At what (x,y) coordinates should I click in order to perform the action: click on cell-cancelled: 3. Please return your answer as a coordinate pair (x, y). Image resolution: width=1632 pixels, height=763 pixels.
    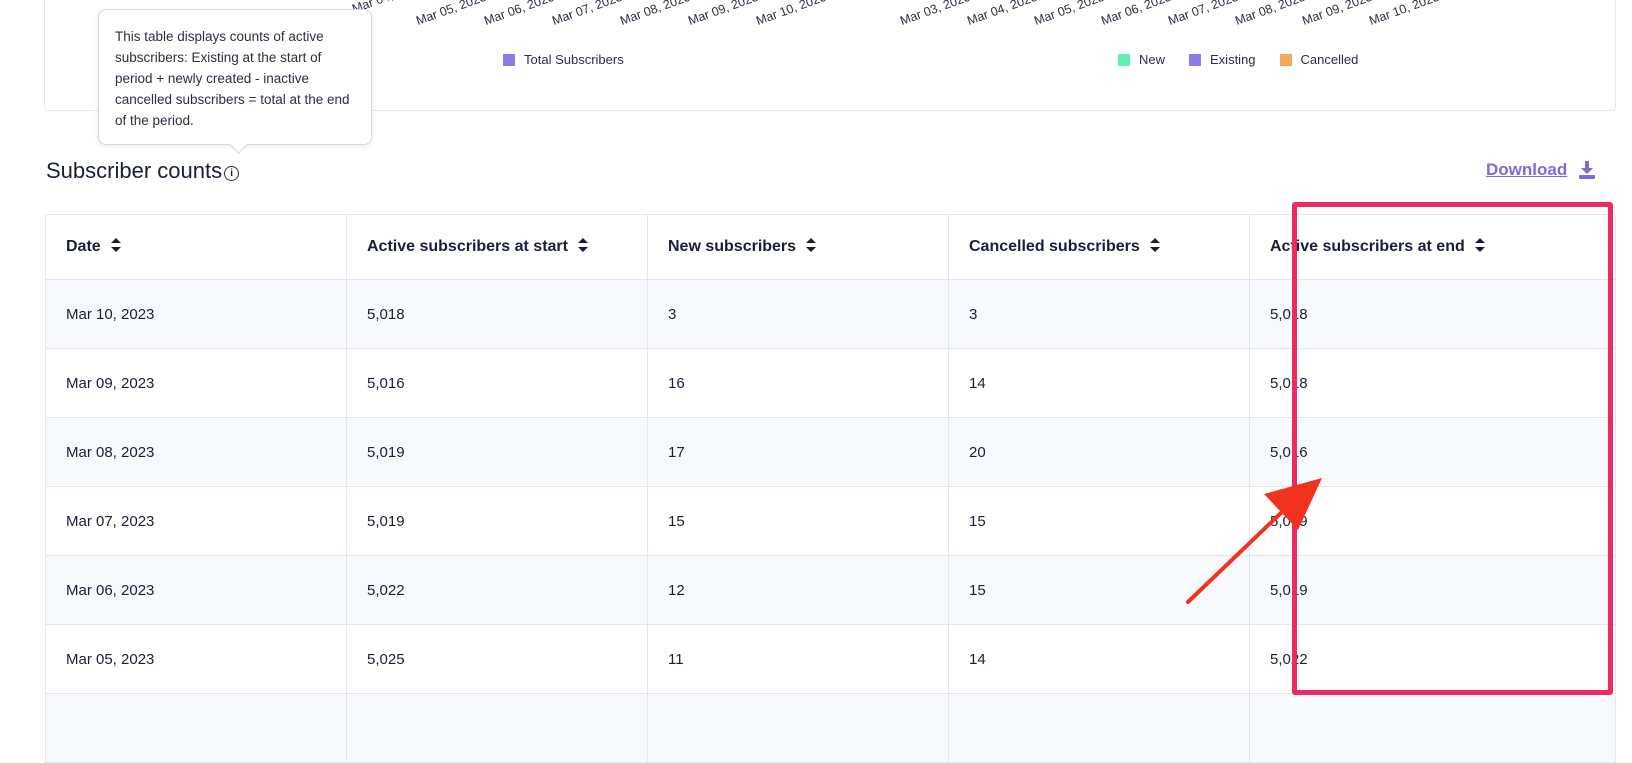
    Looking at the image, I should click on (1099, 314).